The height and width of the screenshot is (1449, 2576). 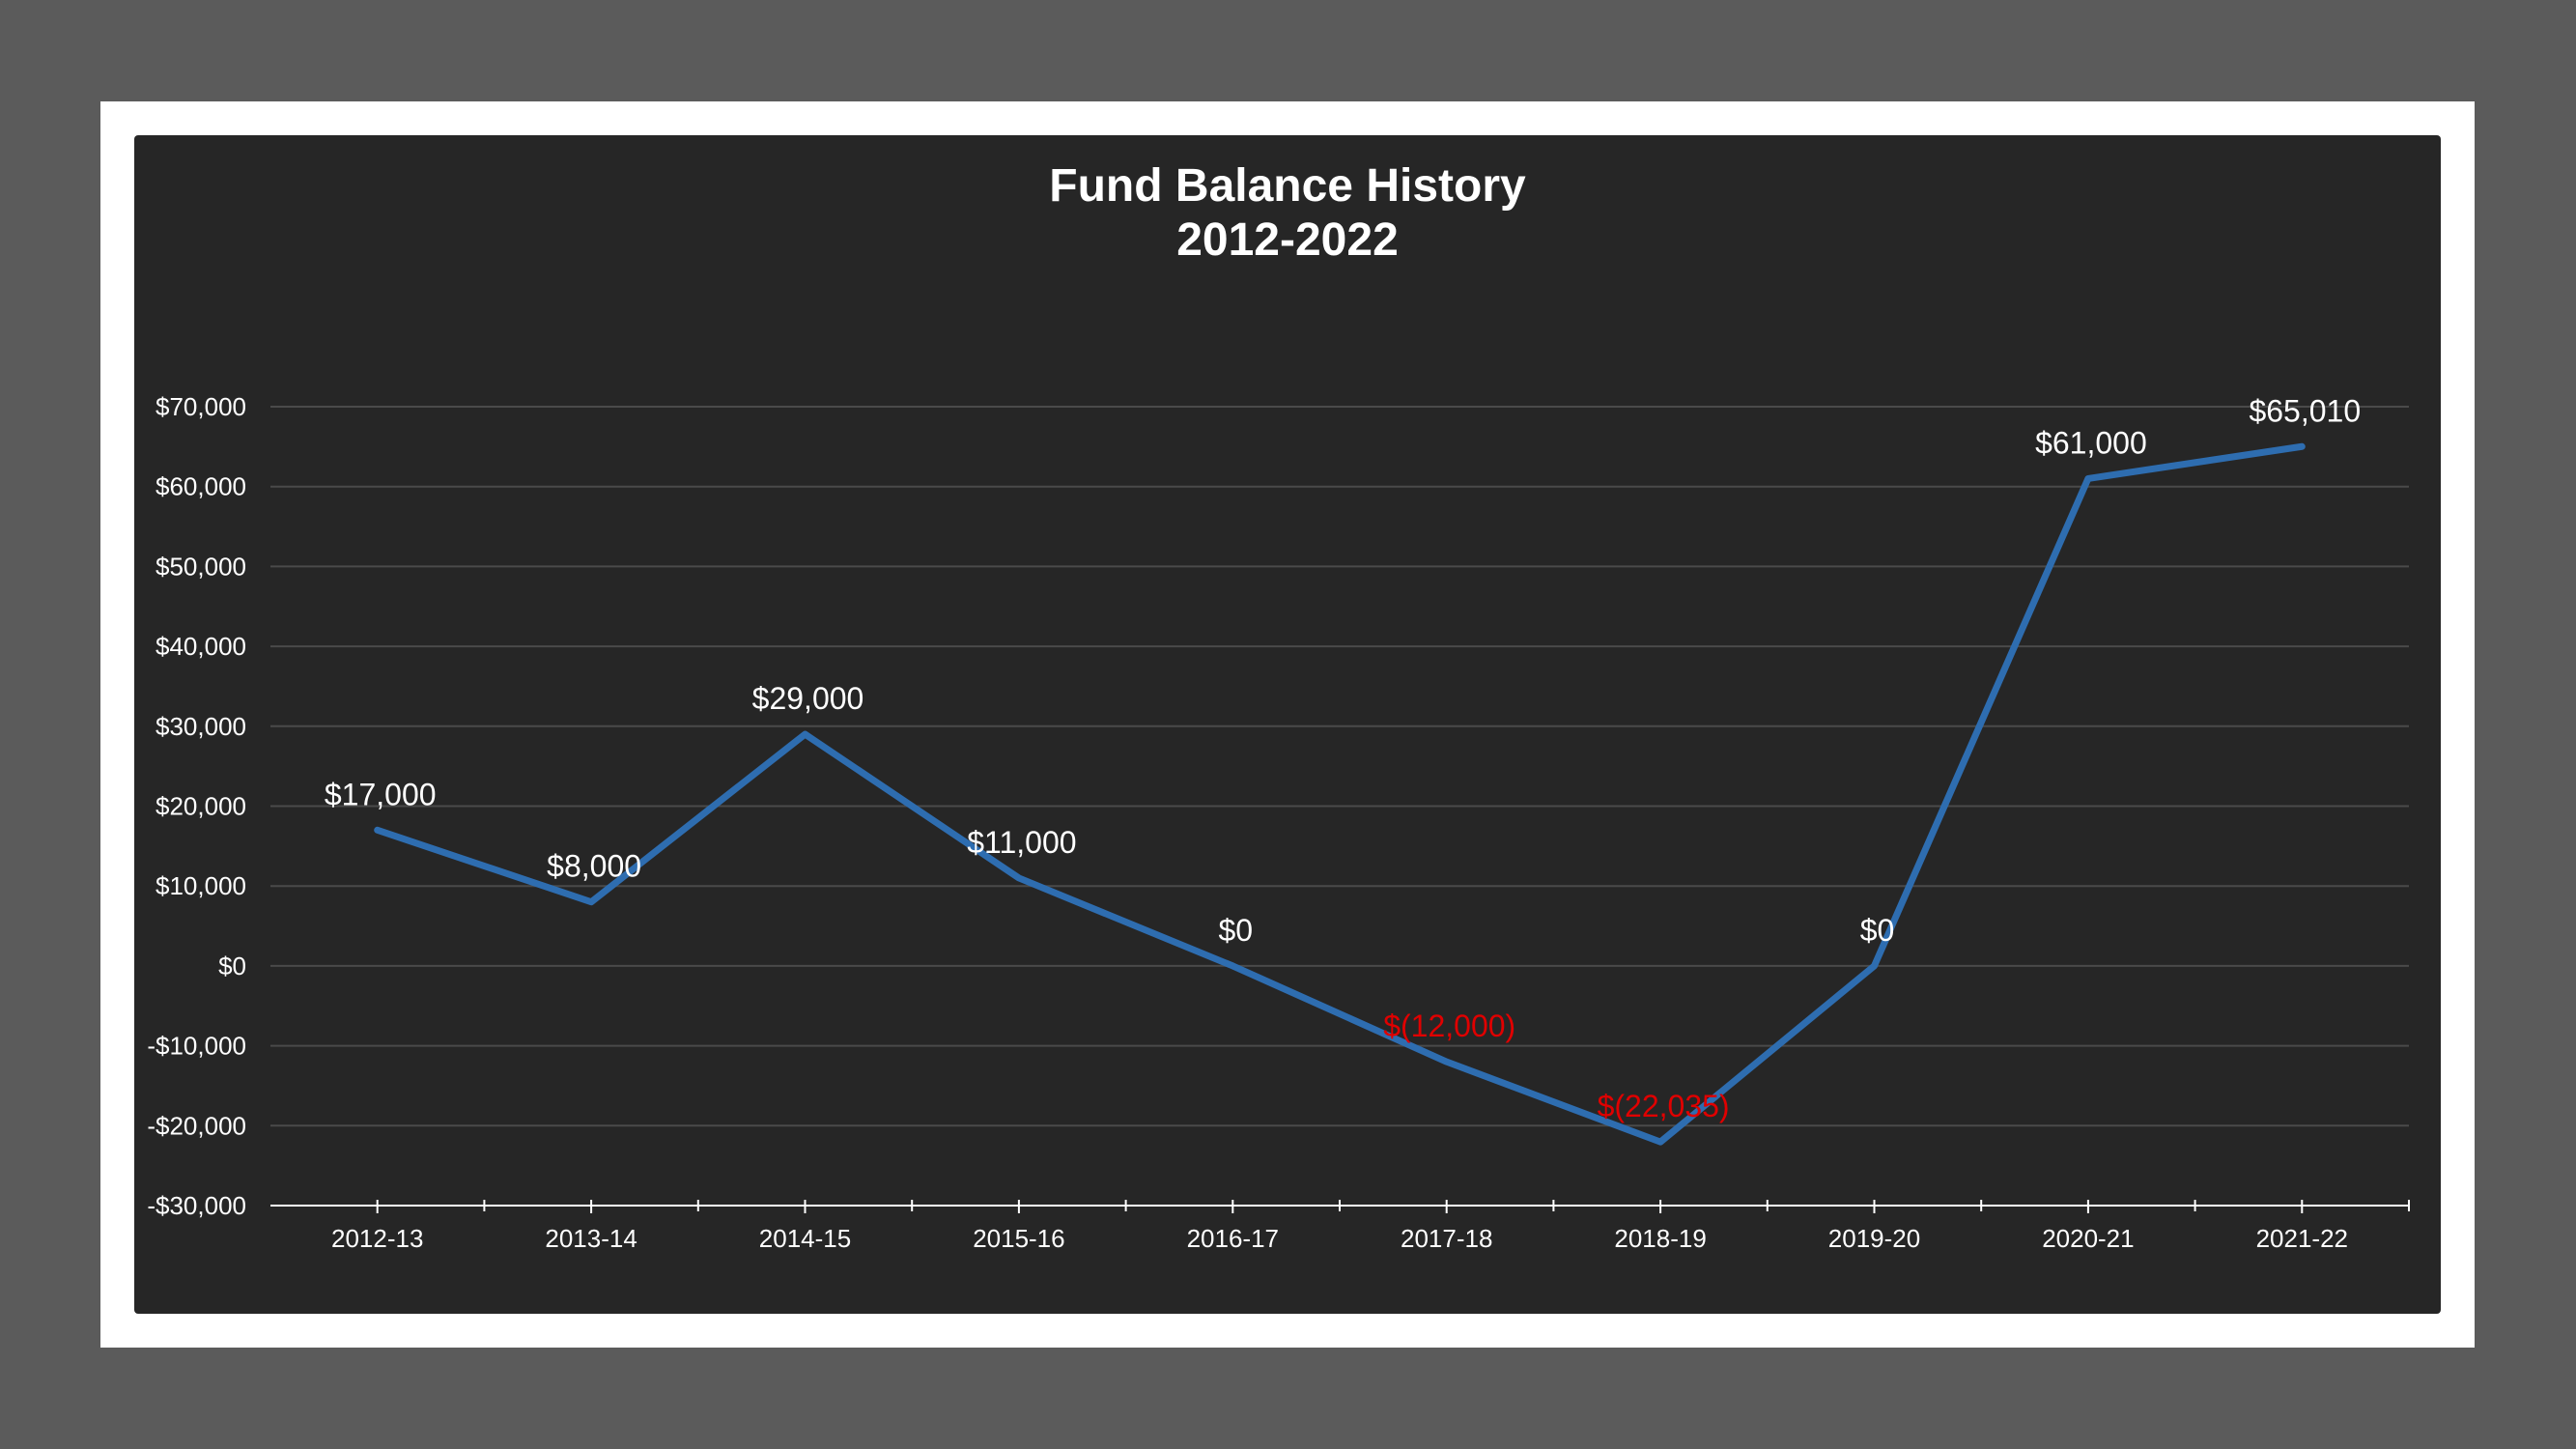 I want to click on x-tick-label: 2018-19, so click(x=1660, y=1238).